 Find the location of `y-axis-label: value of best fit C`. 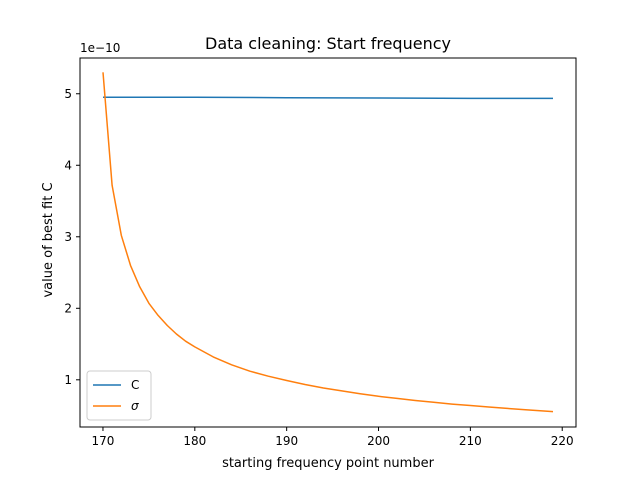

y-axis-label: value of best fit C is located at coordinates (48, 239).